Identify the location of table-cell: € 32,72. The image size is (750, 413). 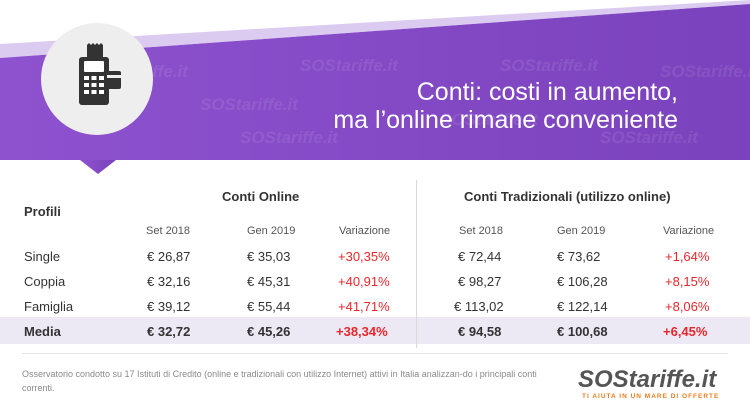
(169, 331).